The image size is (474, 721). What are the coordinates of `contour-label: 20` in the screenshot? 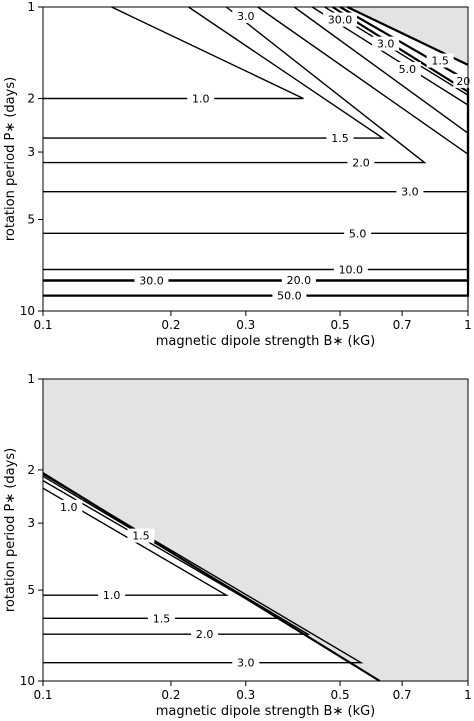 It's located at (463, 81).